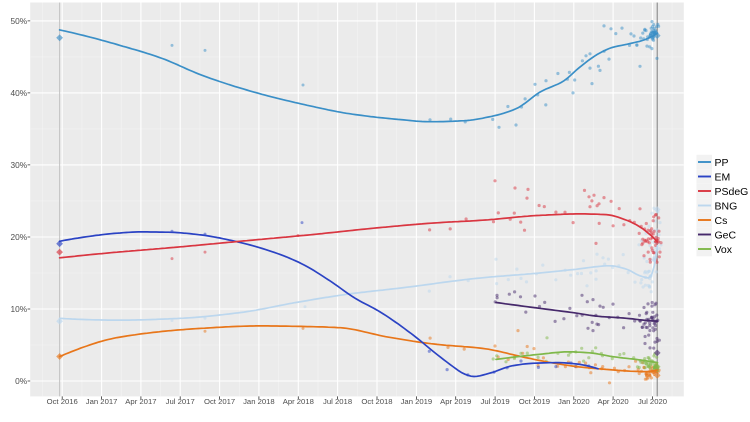  What do you see at coordinates (219, 401) in the screenshot?
I see `svg-text: Oct 2017` at bounding box center [219, 401].